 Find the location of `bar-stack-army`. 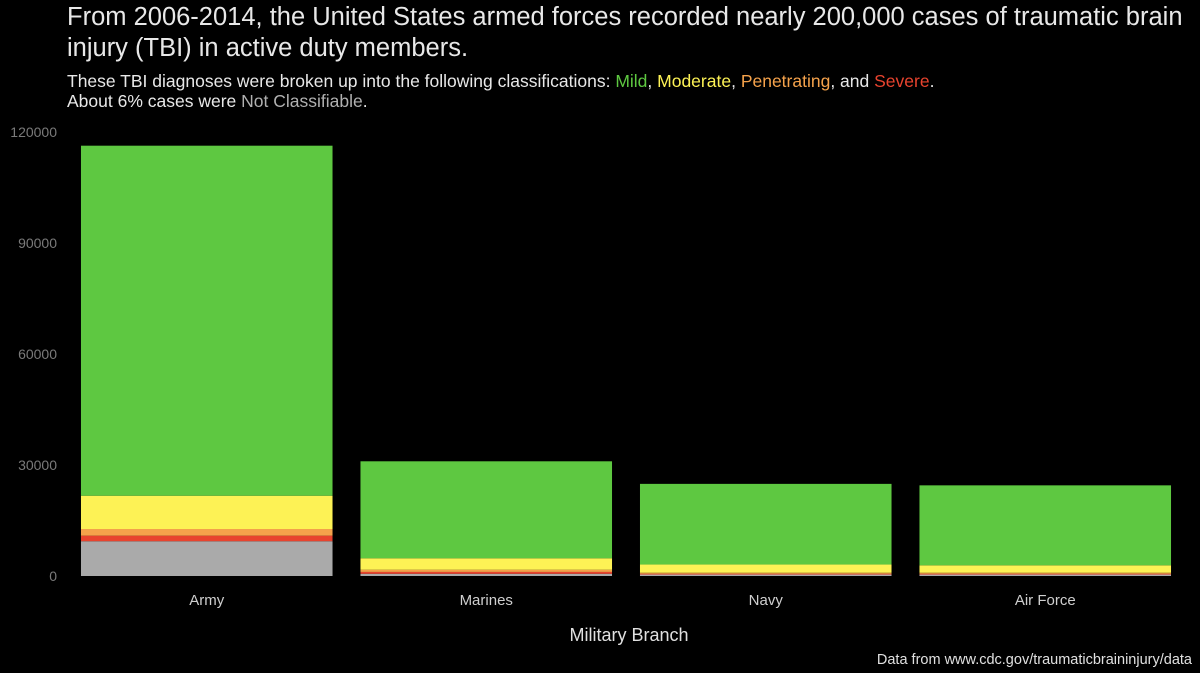

bar-stack-army is located at coordinates (206, 360).